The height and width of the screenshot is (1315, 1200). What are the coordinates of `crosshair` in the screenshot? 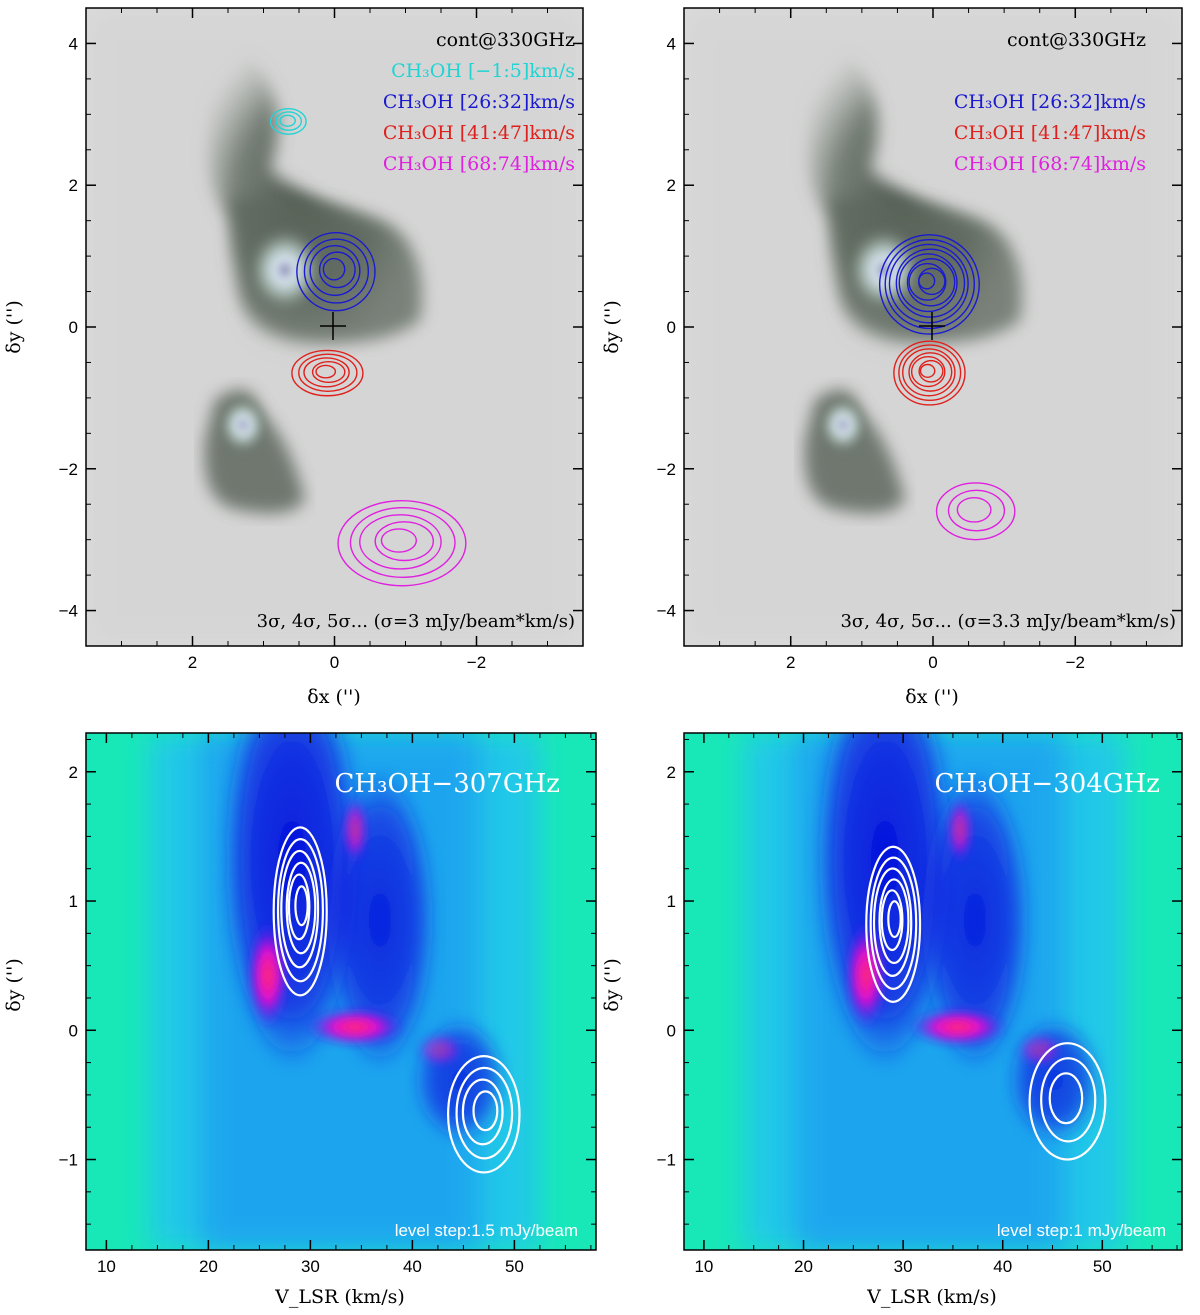 It's located at (333, 326).